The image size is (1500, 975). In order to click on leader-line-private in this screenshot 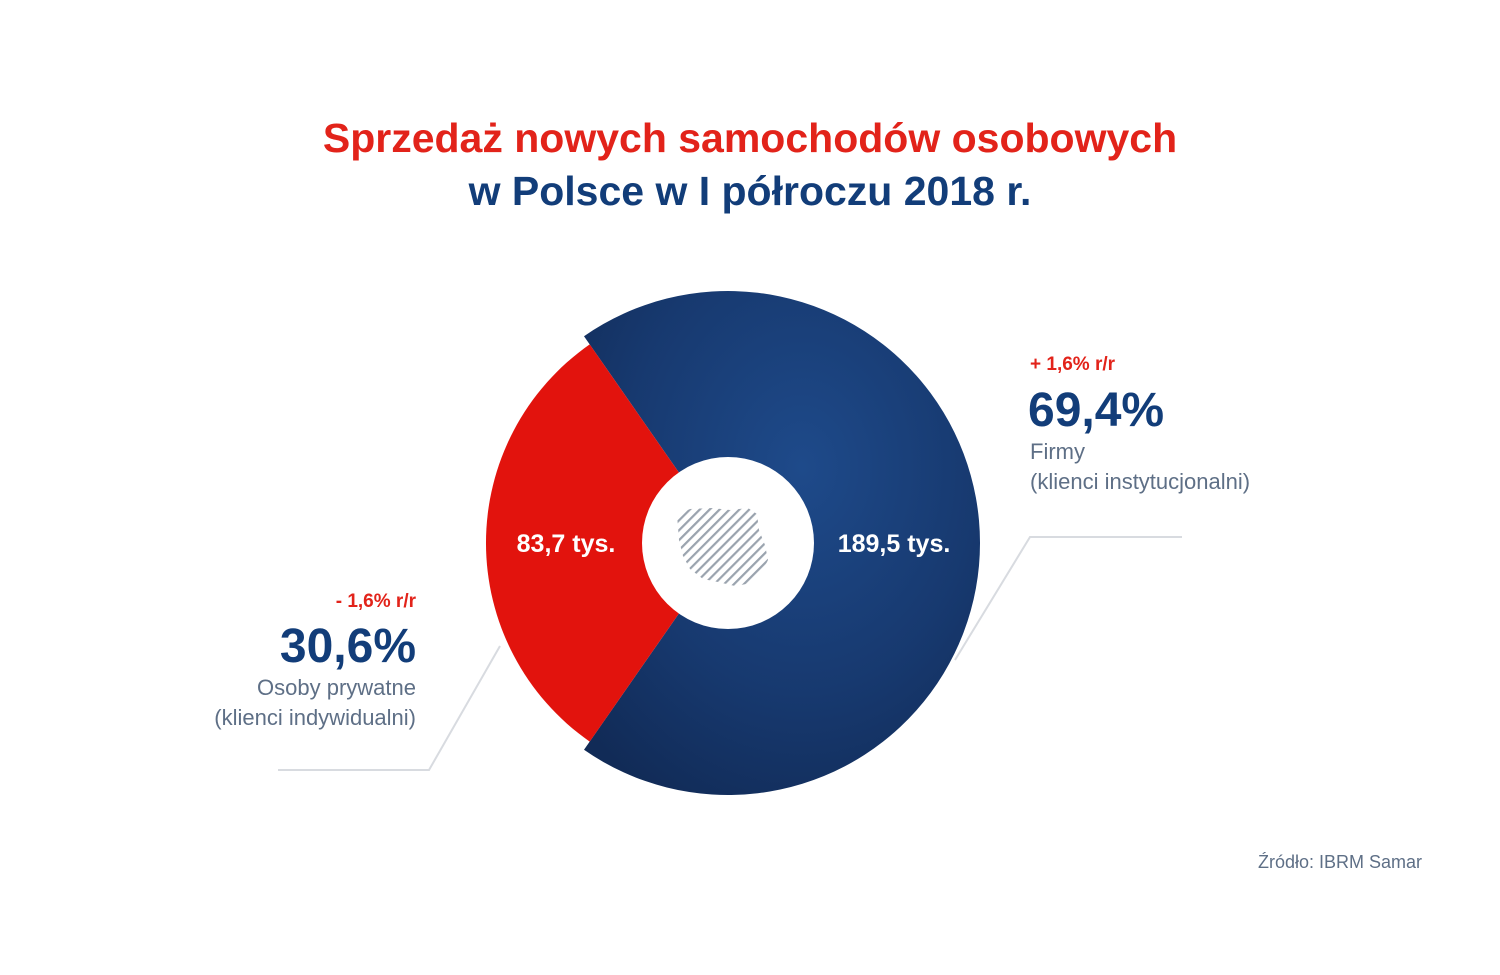, I will do `click(389, 708)`.